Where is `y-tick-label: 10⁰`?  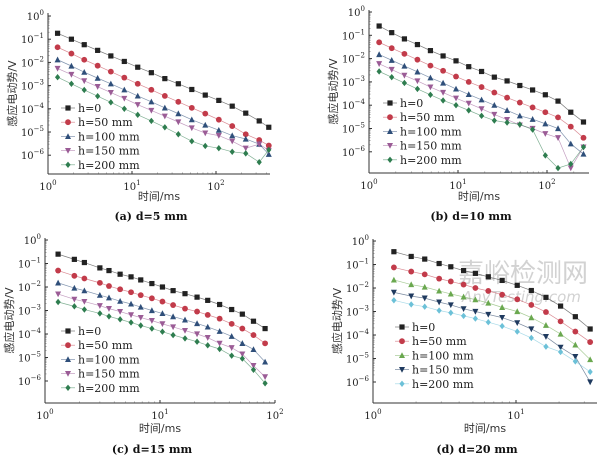 y-tick-label: 10⁰ is located at coordinates (32, 240).